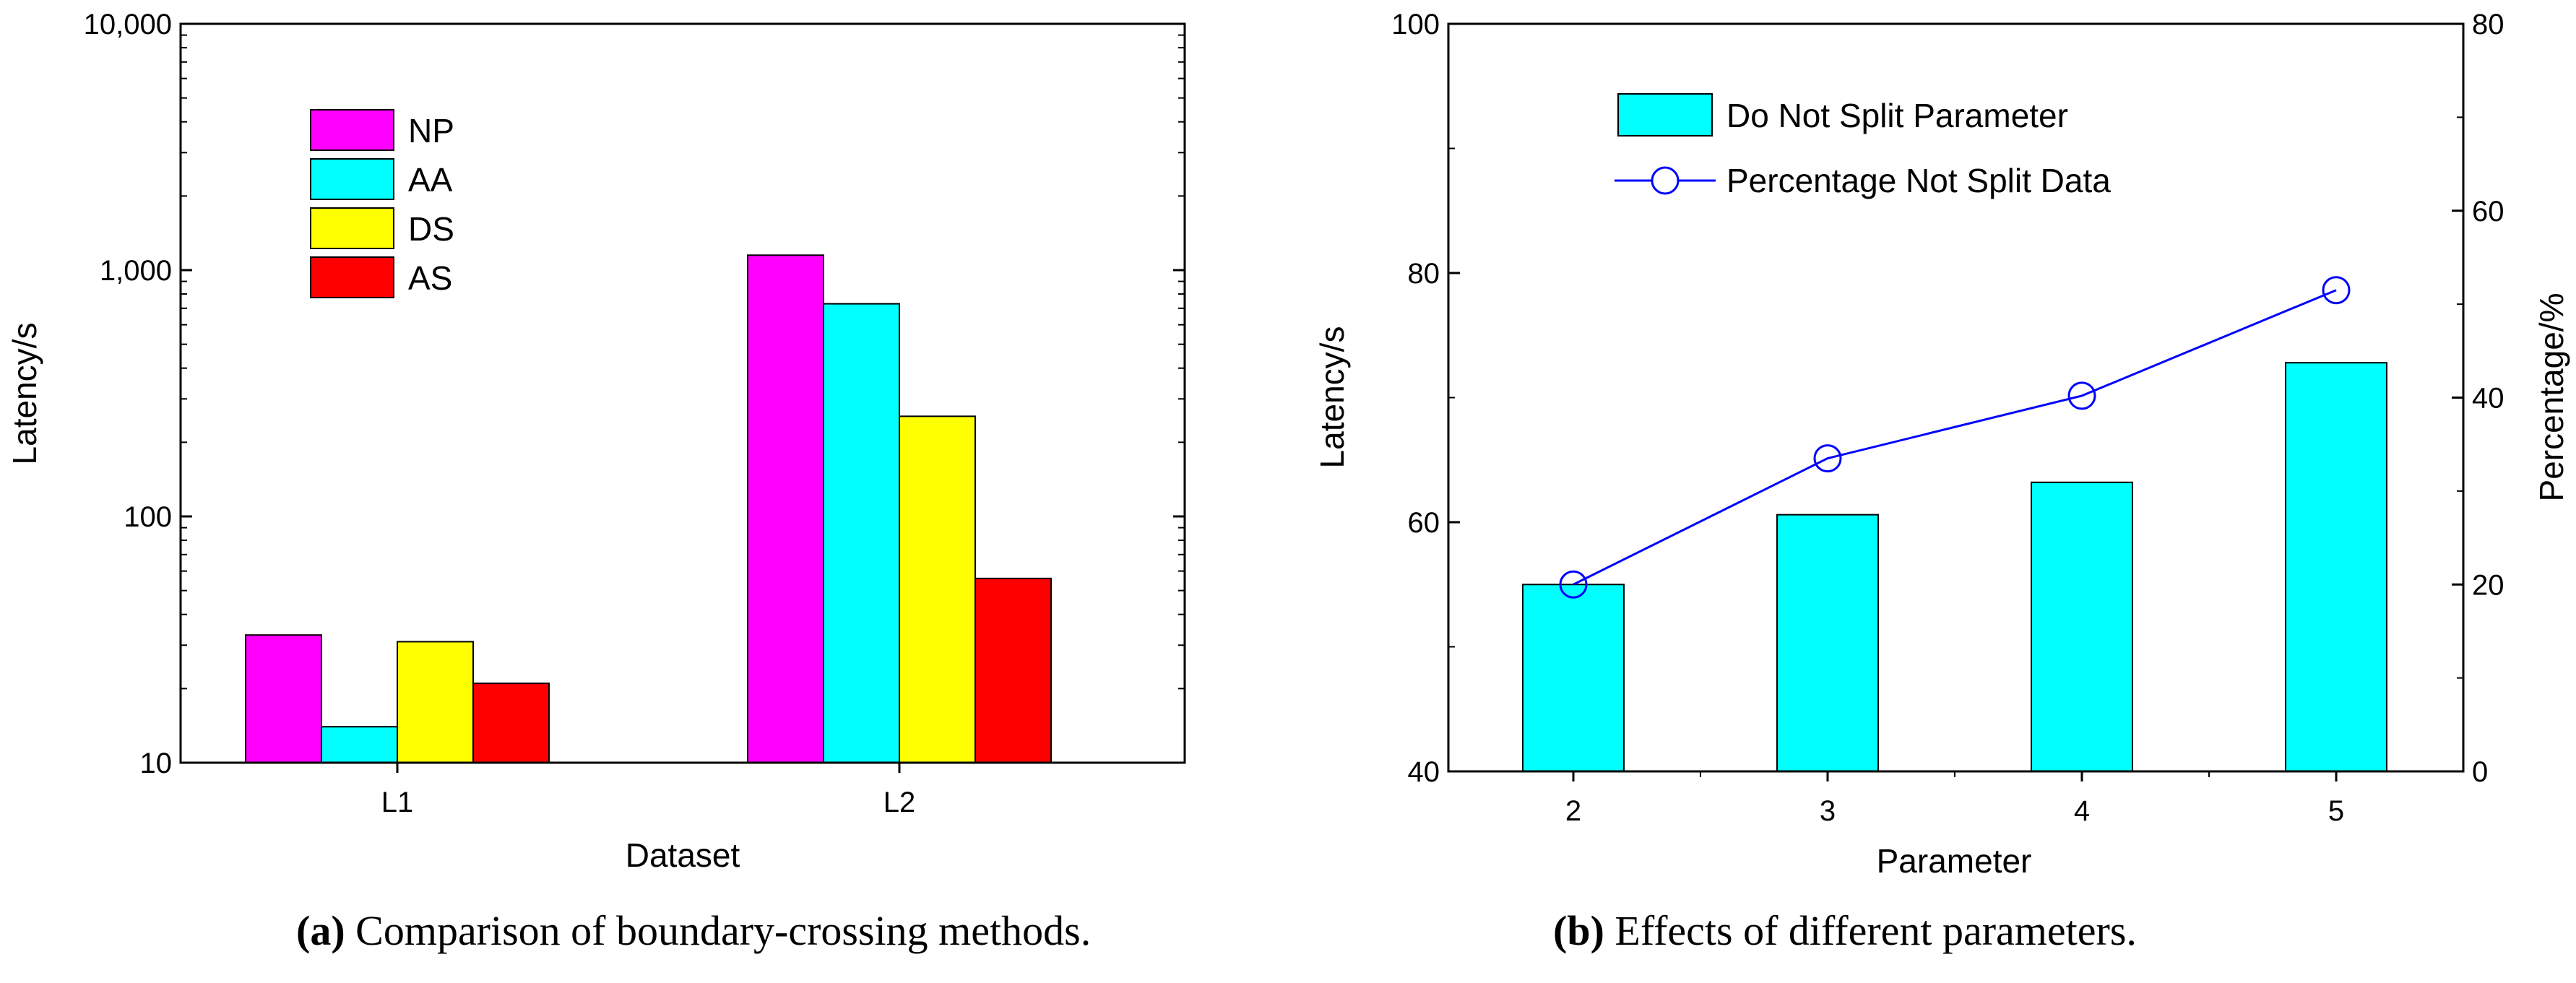  I want to click on legend-swatch-as, so click(352, 277).